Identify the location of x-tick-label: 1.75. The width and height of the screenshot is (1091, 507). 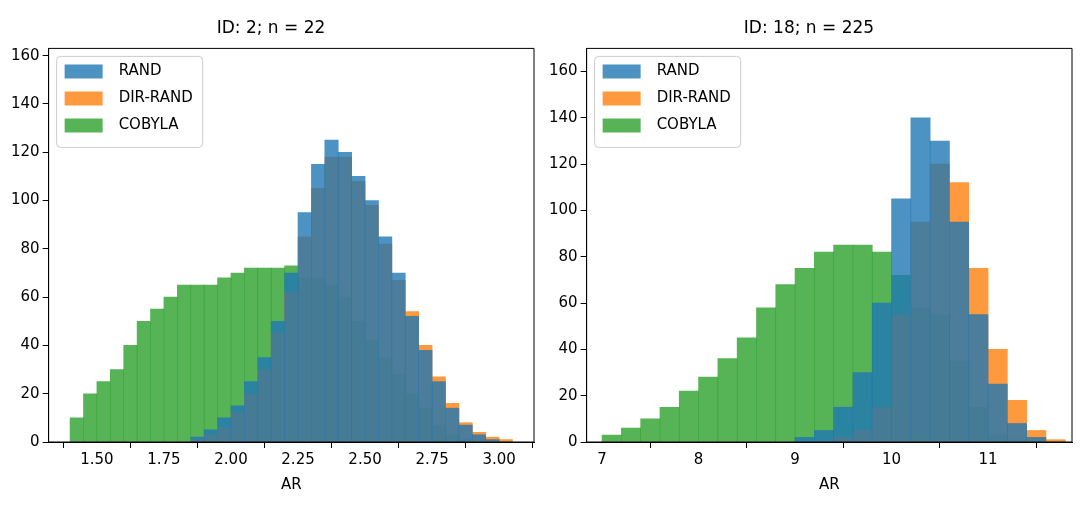
(164, 458).